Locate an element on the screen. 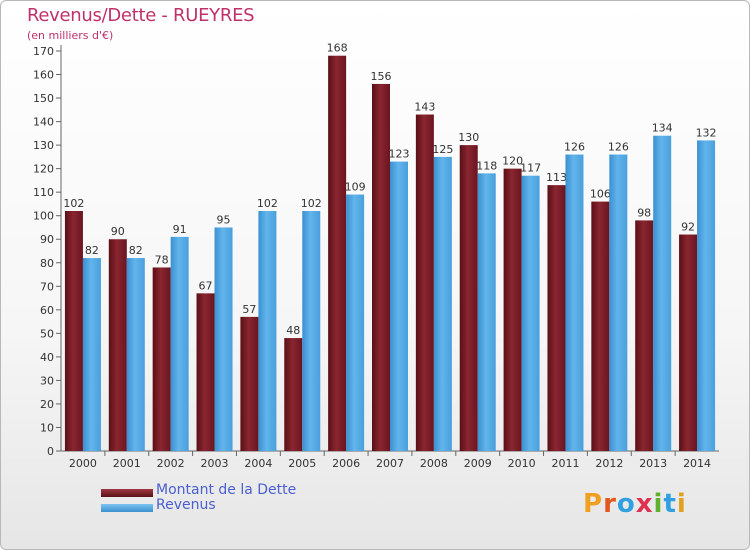 The width and height of the screenshot is (750, 550). proxiti-logo: Proxiti is located at coordinates (635, 504).